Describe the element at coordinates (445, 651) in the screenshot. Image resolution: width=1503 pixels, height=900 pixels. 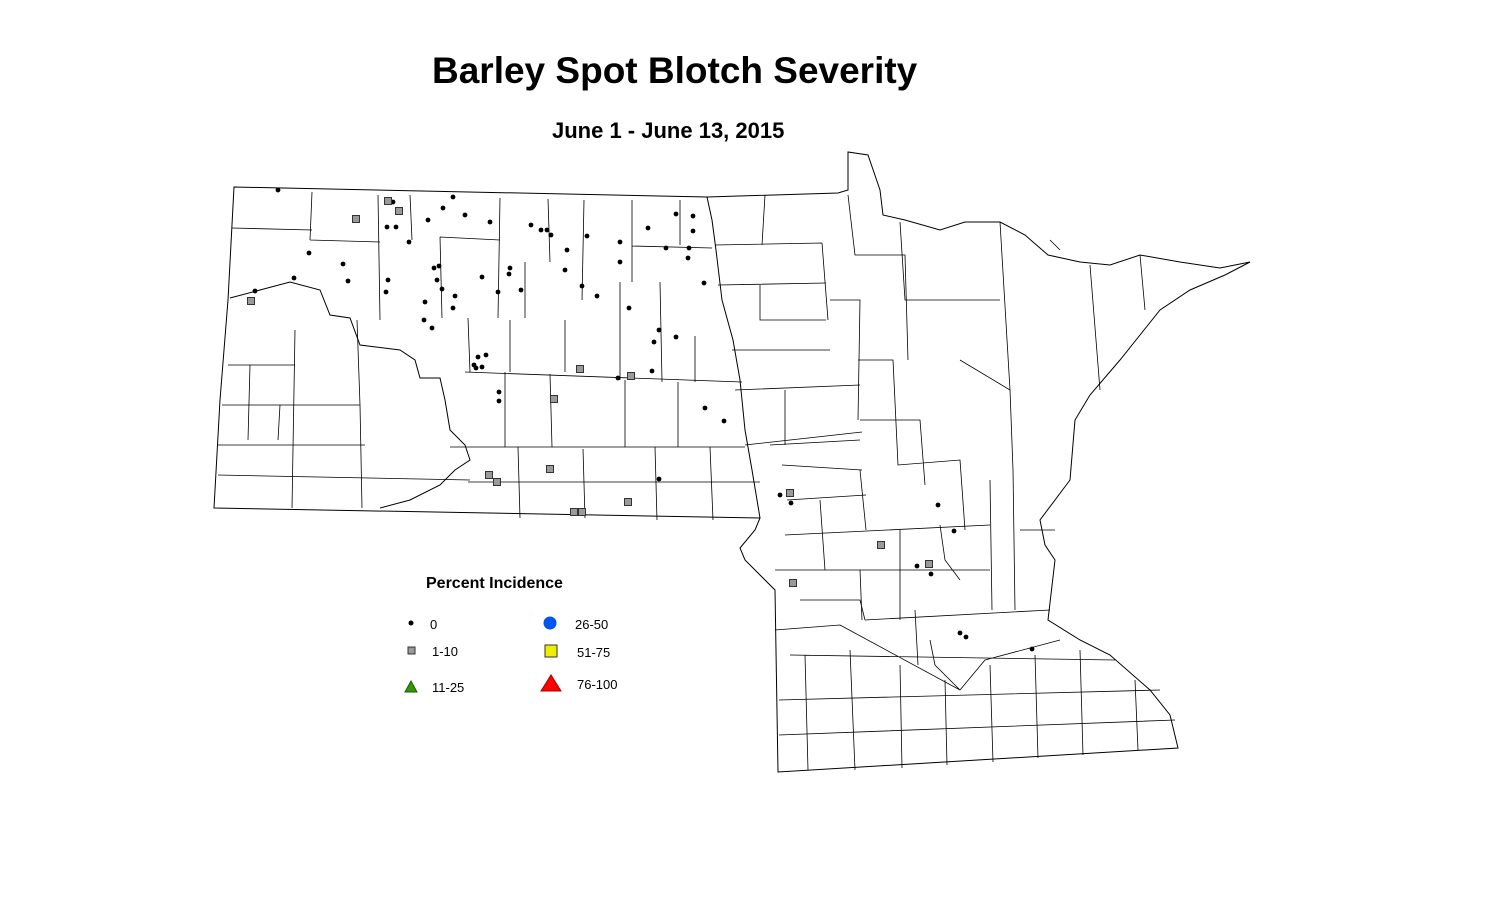
I see `legend-label-1-10: 1-10` at that location.